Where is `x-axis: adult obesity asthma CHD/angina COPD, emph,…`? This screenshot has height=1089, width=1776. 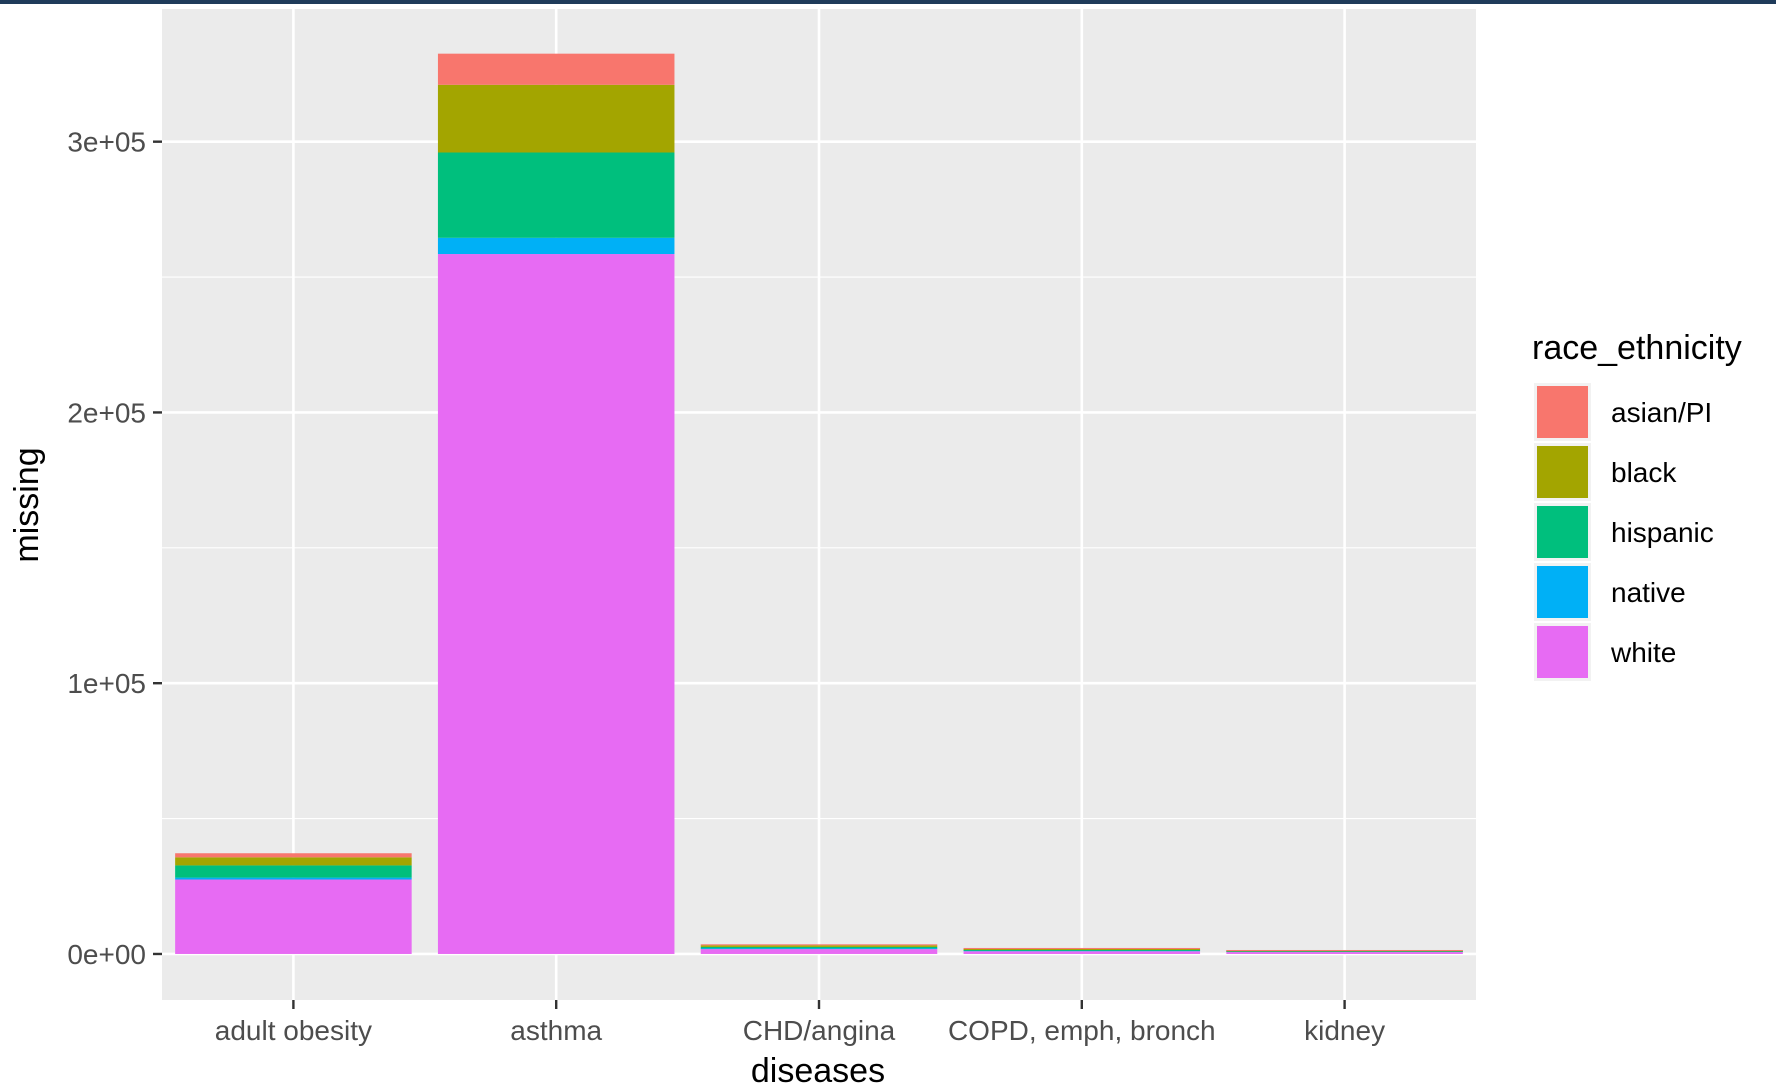
x-axis: adult obesity asthma CHD/angina COPD, emph,… is located at coordinates (800, 1023).